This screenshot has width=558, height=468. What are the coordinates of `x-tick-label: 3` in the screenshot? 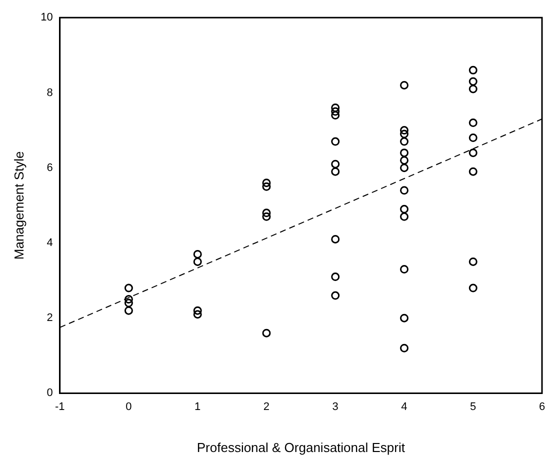 It's located at (335, 406).